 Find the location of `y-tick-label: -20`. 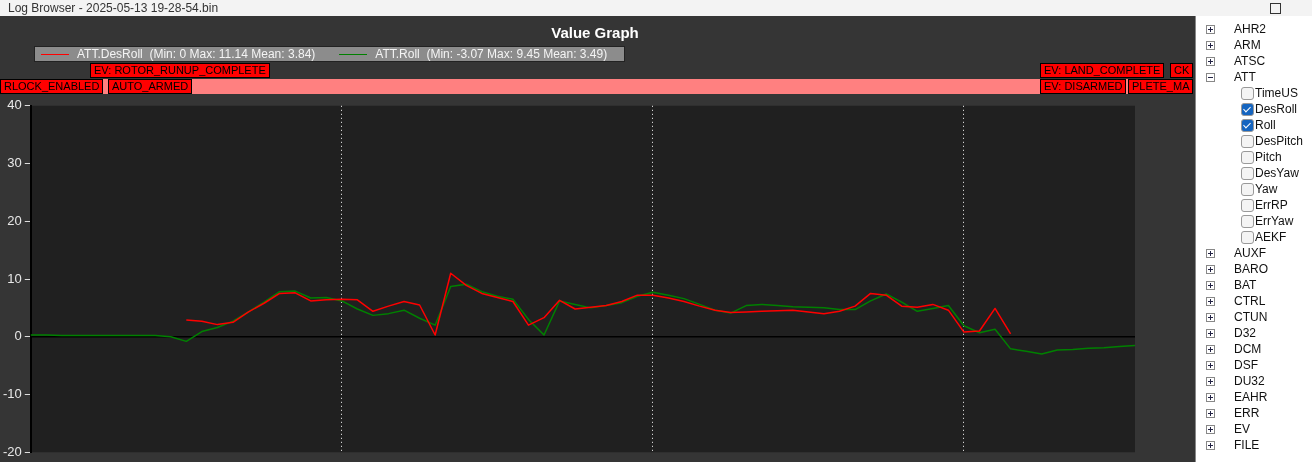

y-tick-label: -20 is located at coordinates (12, 451).